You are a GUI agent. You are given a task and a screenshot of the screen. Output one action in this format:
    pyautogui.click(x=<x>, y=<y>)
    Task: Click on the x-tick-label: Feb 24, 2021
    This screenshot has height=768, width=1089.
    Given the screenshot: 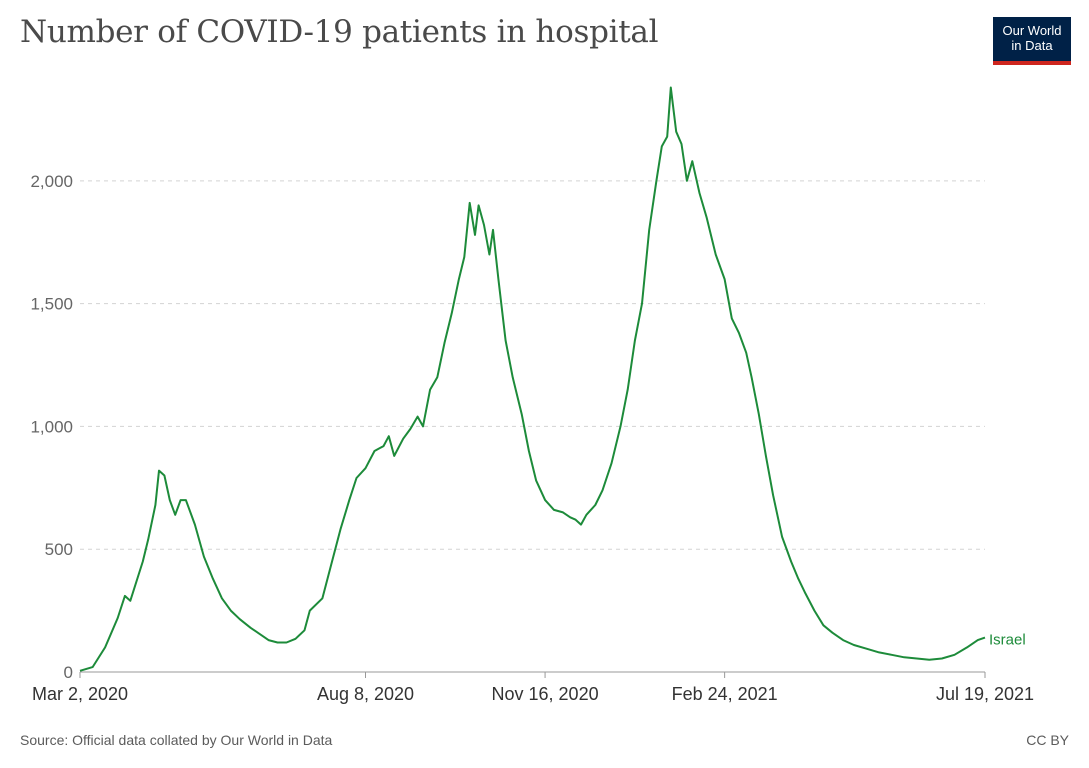 What is the action you would take?
    pyautogui.click(x=725, y=694)
    